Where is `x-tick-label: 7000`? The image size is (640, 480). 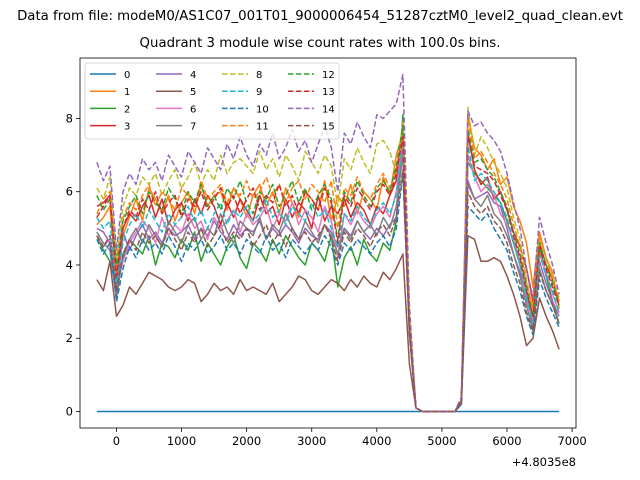
x-tick-label: 7000 is located at coordinates (571, 441).